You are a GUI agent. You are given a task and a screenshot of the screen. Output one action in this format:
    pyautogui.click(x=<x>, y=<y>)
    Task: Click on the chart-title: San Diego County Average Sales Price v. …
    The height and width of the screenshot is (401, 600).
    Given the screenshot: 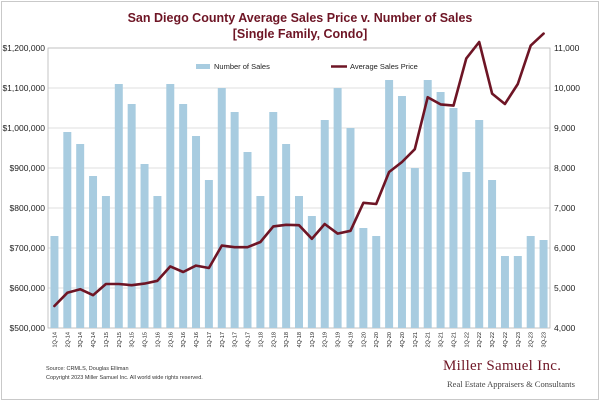 What is the action you would take?
    pyautogui.click(x=300, y=18)
    